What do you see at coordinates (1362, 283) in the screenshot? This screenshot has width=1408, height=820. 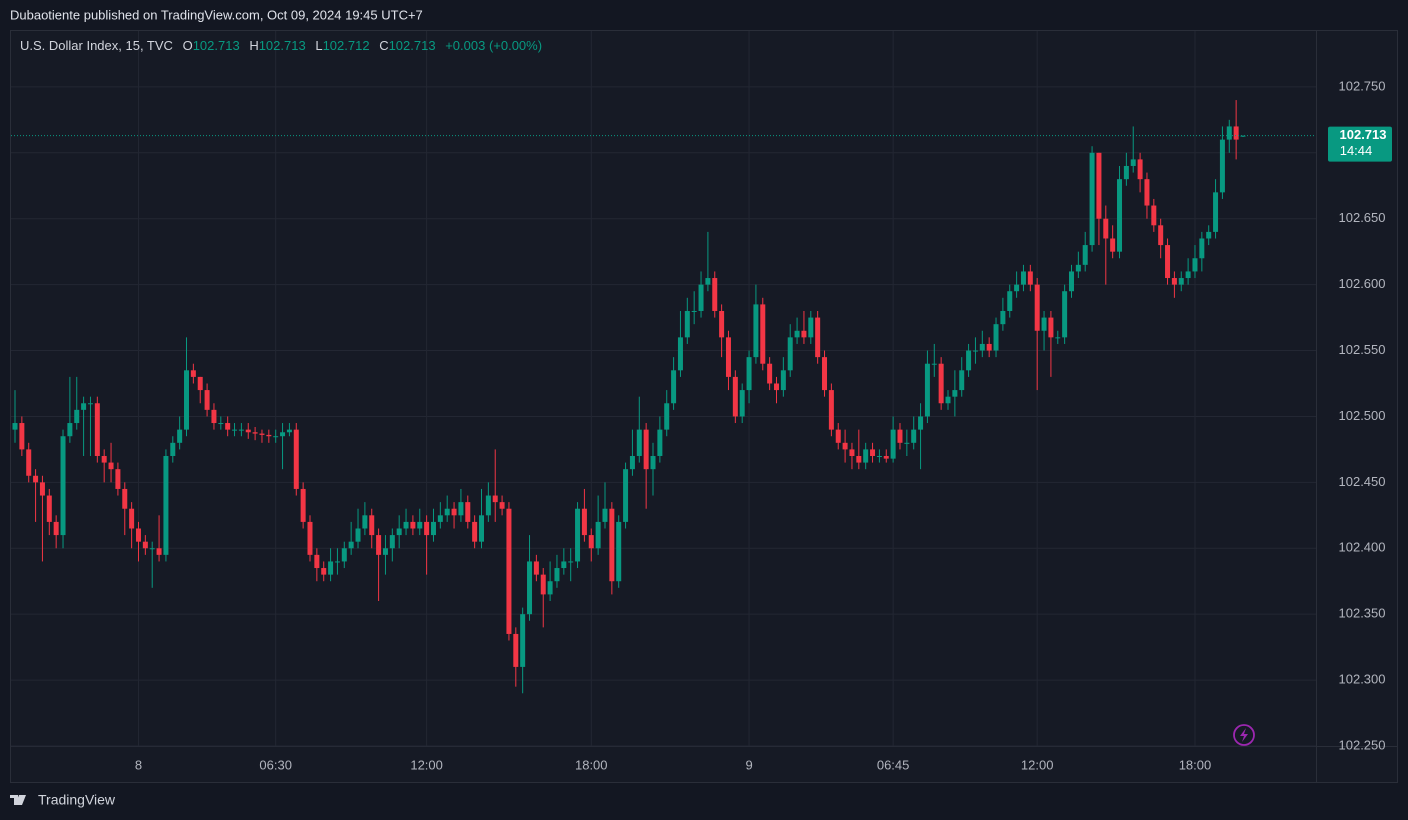 I see `y-tick-label: 102.600` at bounding box center [1362, 283].